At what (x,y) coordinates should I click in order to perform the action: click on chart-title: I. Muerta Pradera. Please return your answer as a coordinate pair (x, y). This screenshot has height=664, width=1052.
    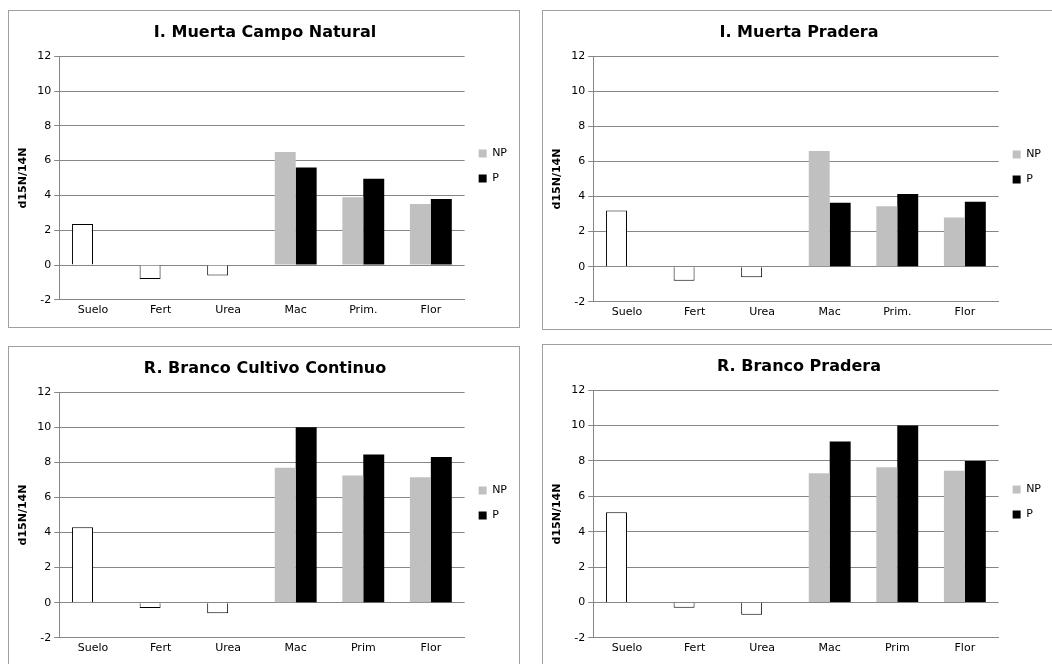
    Looking at the image, I should click on (799, 31).